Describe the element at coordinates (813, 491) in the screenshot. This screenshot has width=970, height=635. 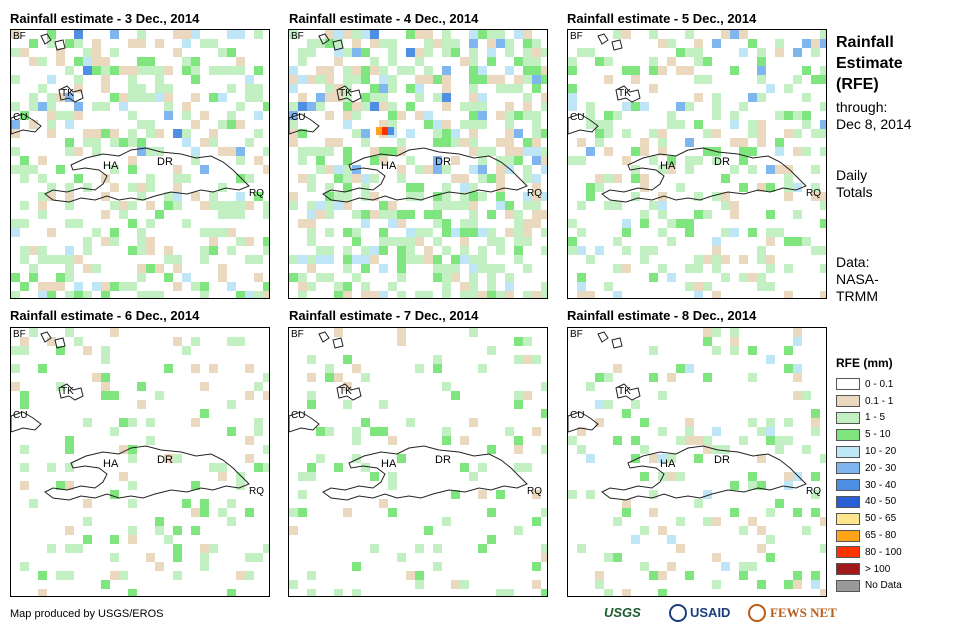
I see `map-label-rq: RQ` at that location.